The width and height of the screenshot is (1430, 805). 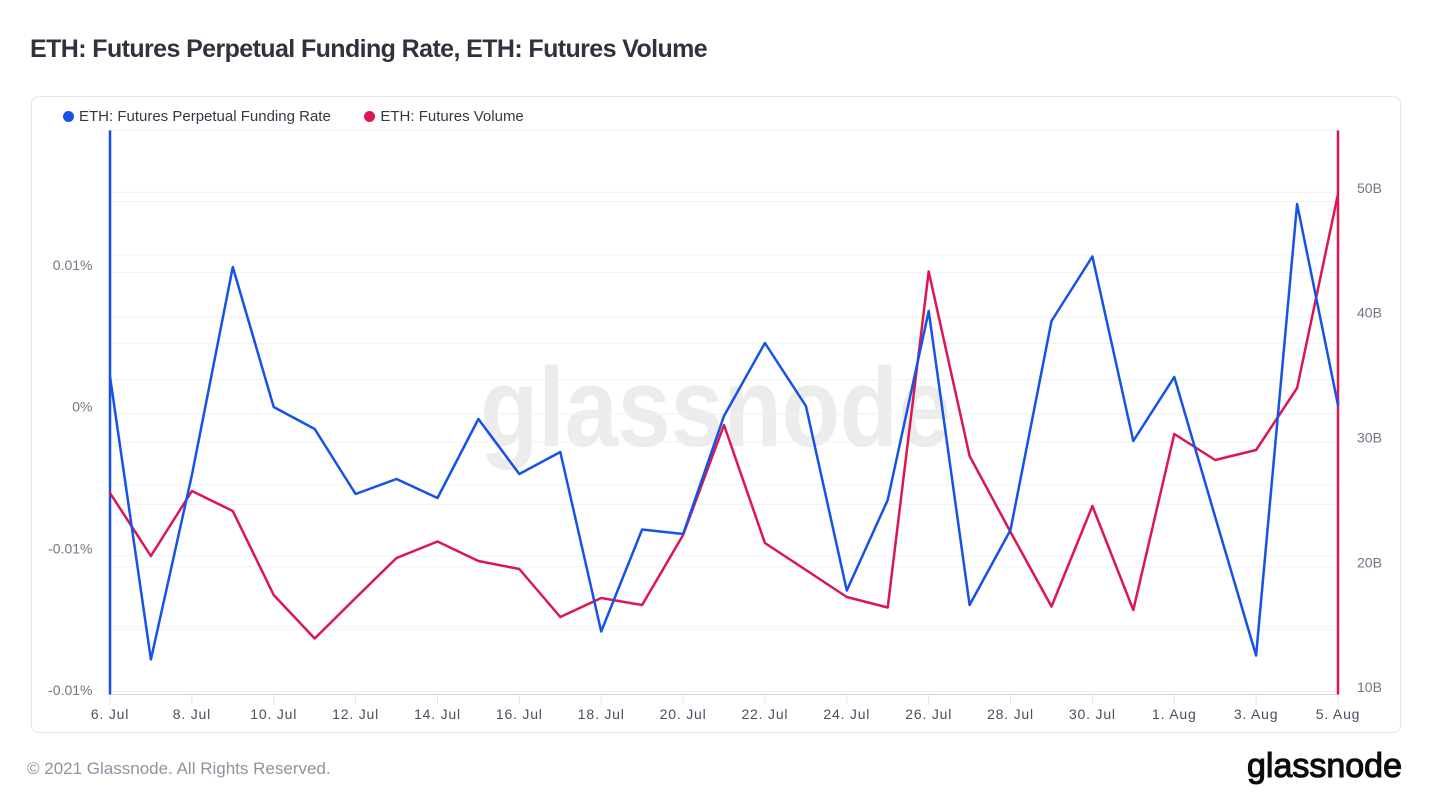 What do you see at coordinates (715, 408) in the screenshot?
I see `svg-text: glassnode` at bounding box center [715, 408].